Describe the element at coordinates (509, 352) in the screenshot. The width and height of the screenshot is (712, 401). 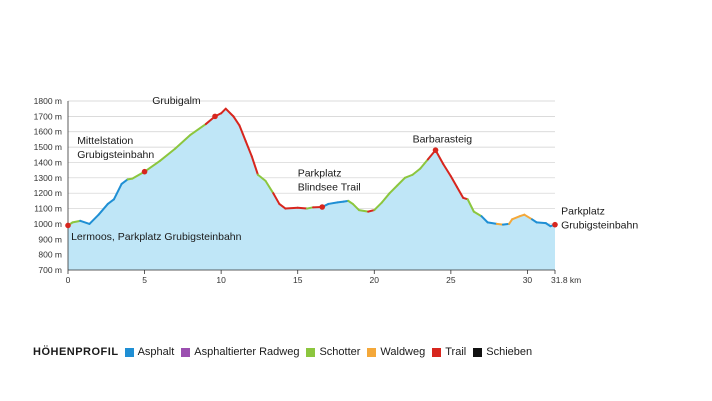
I see `legend-label-schieben: Schieben` at that location.